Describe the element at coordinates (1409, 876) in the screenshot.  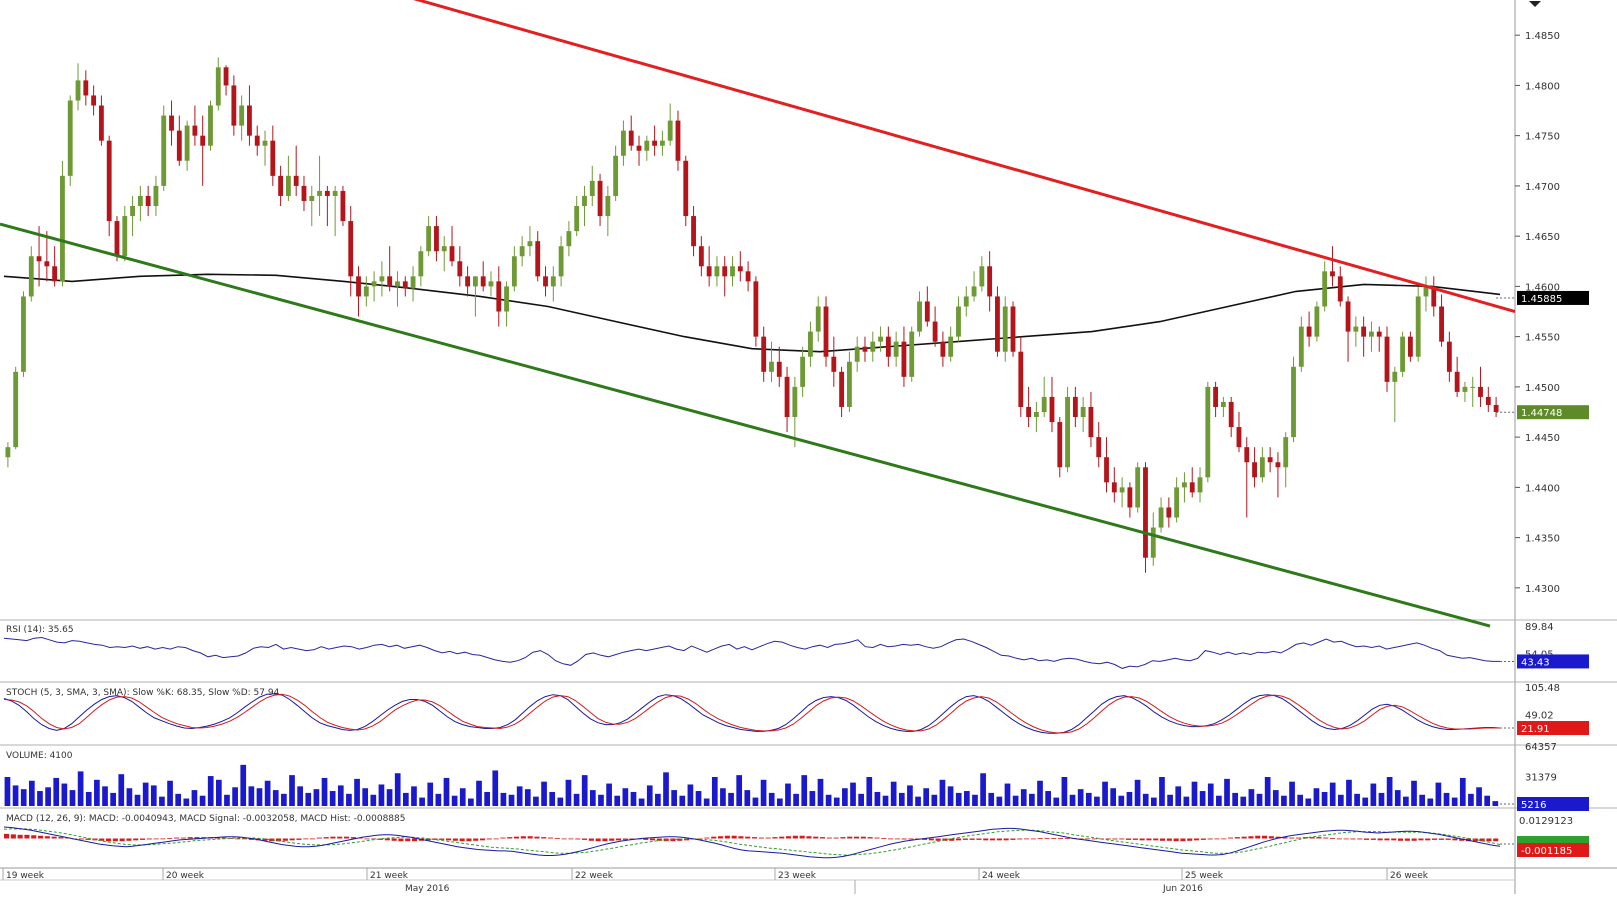
I see `week-label: 26 week` at that location.